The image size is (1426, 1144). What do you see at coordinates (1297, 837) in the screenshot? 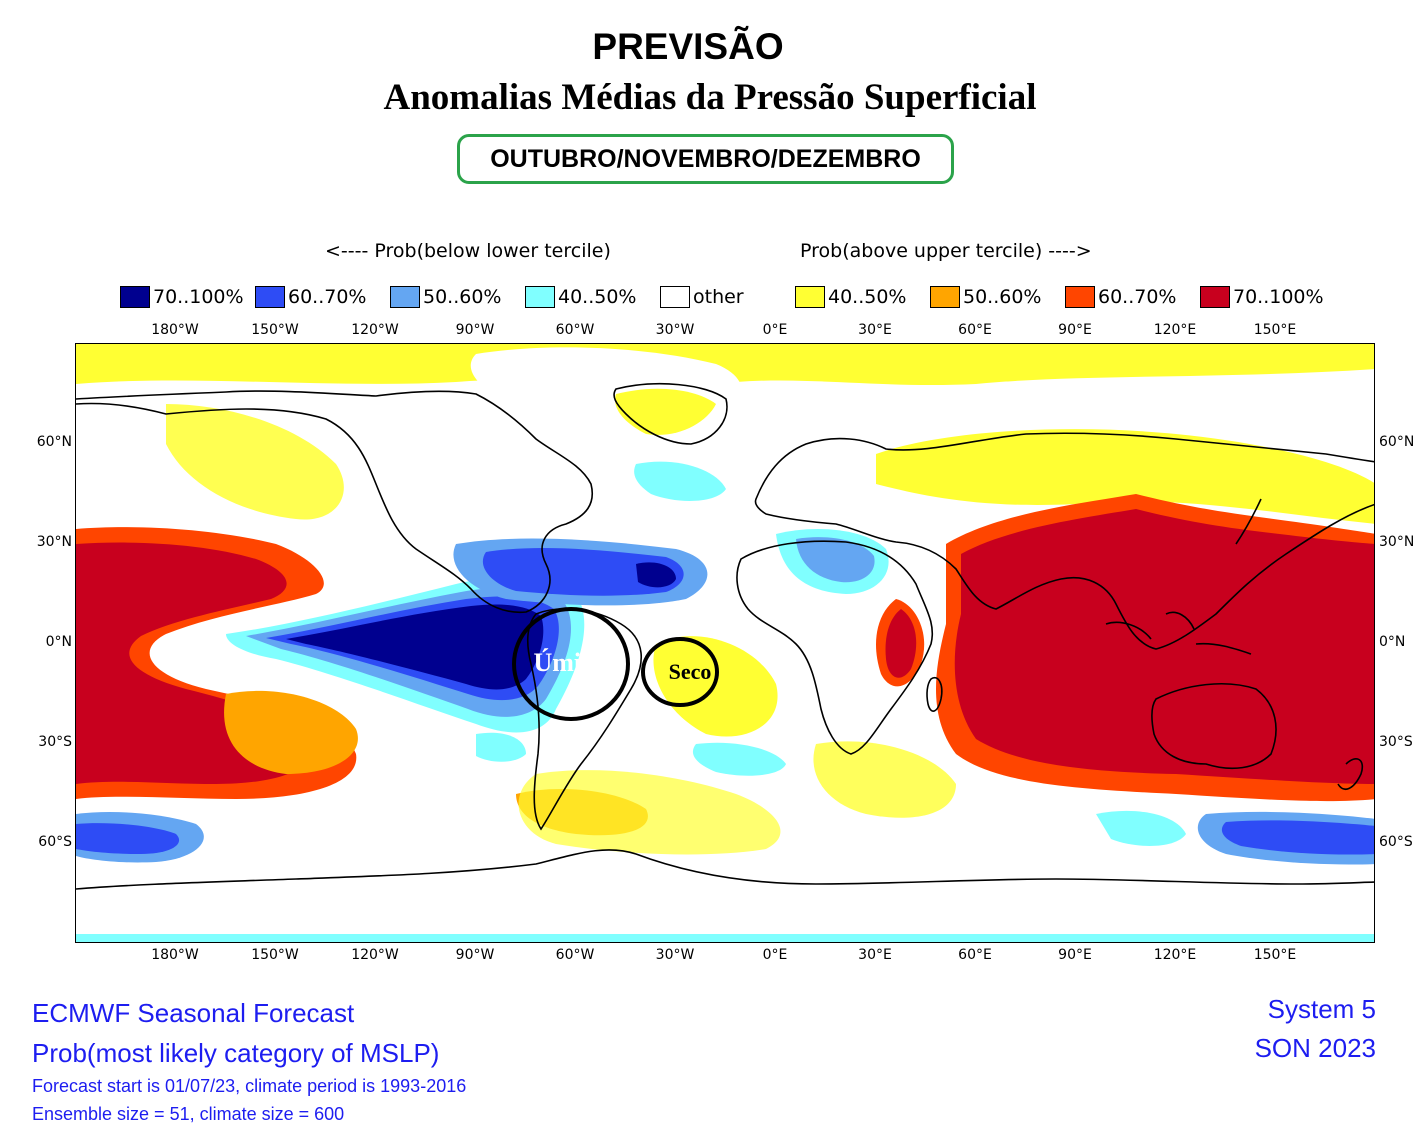
I see `southern-ocean-east-blue` at bounding box center [1297, 837].